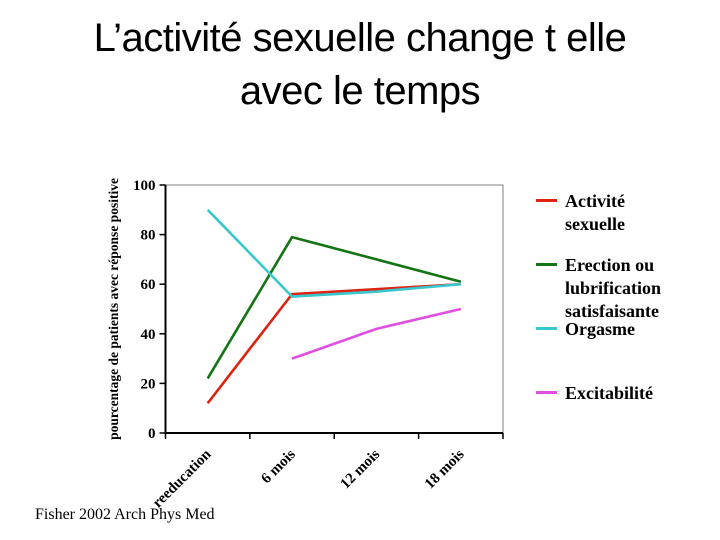  What do you see at coordinates (148, 285) in the screenshot?
I see `y-tick-label: 60` at bounding box center [148, 285].